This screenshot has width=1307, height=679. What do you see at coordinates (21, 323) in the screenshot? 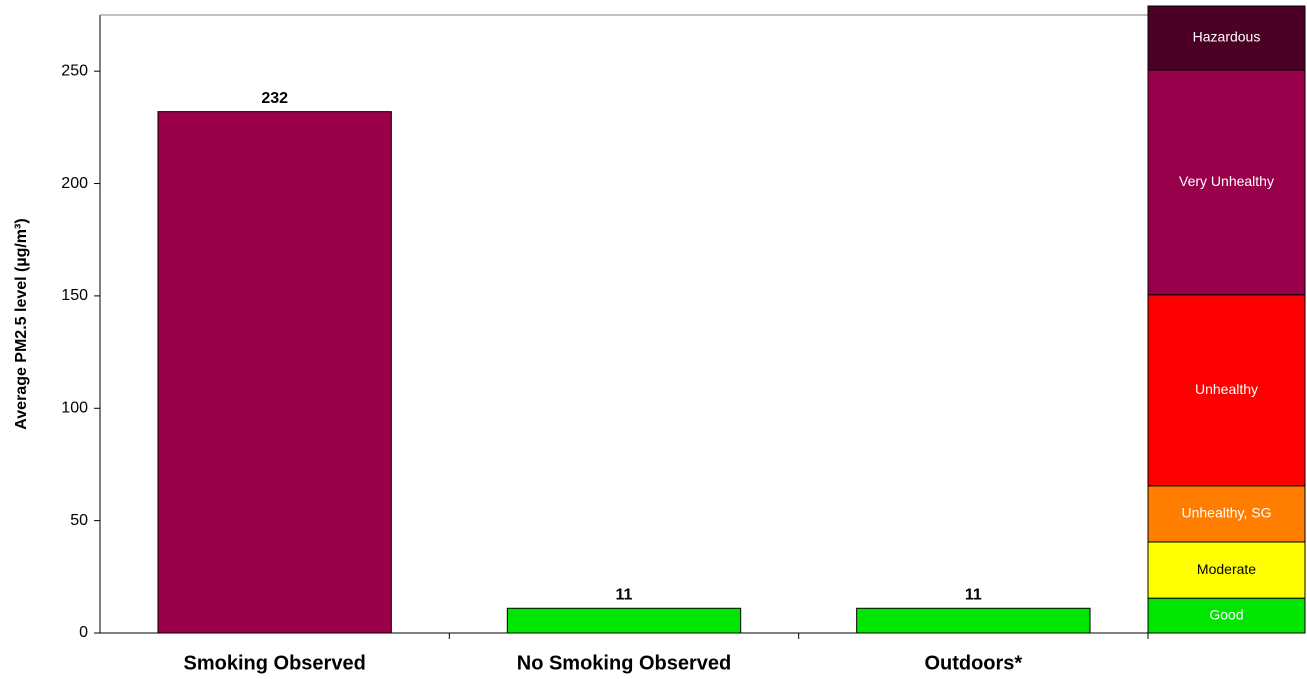
I see `y-axis-label: Average PM2.5 level (µg/m³)` at bounding box center [21, 323].